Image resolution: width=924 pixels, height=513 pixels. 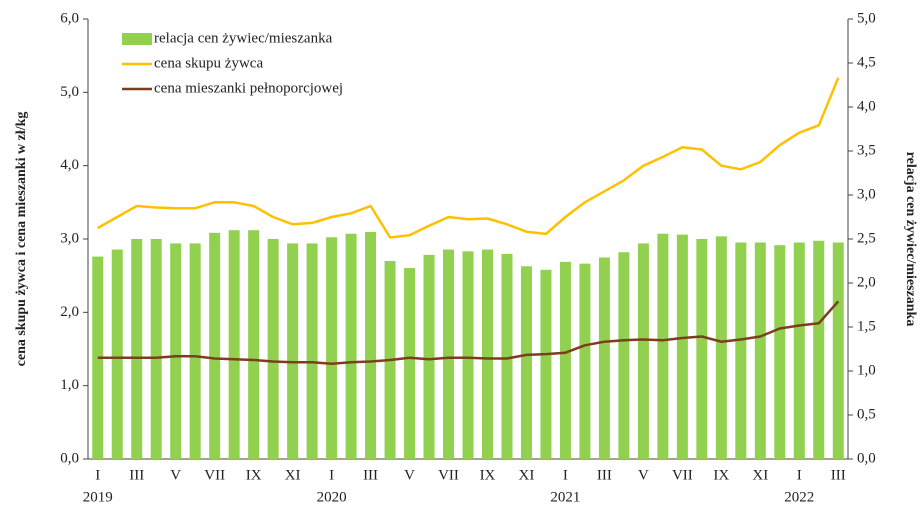 I want to click on legend-swatch, so click(x=137, y=39).